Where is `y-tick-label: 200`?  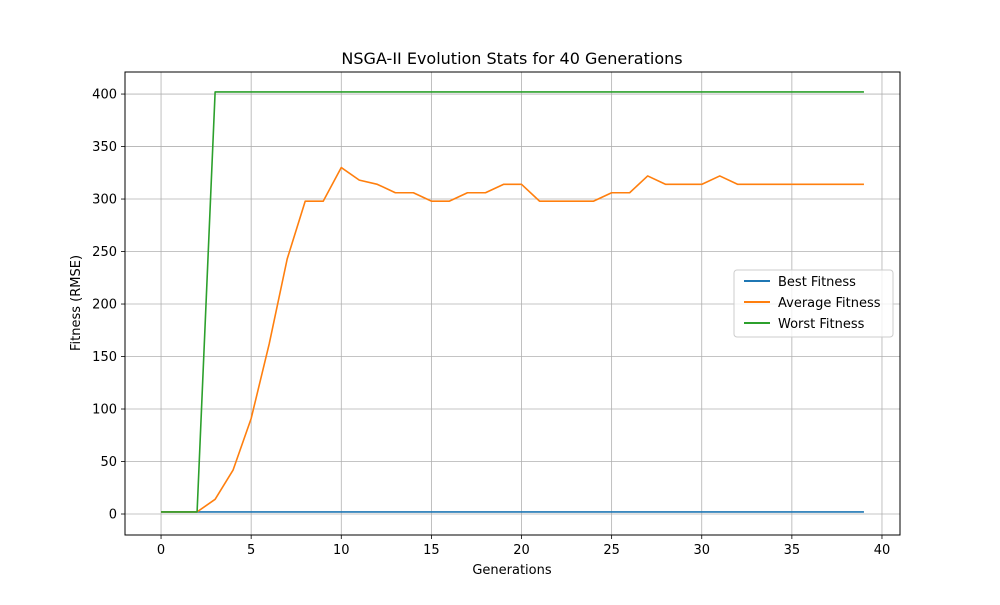
y-tick-label: 200 is located at coordinates (104, 305).